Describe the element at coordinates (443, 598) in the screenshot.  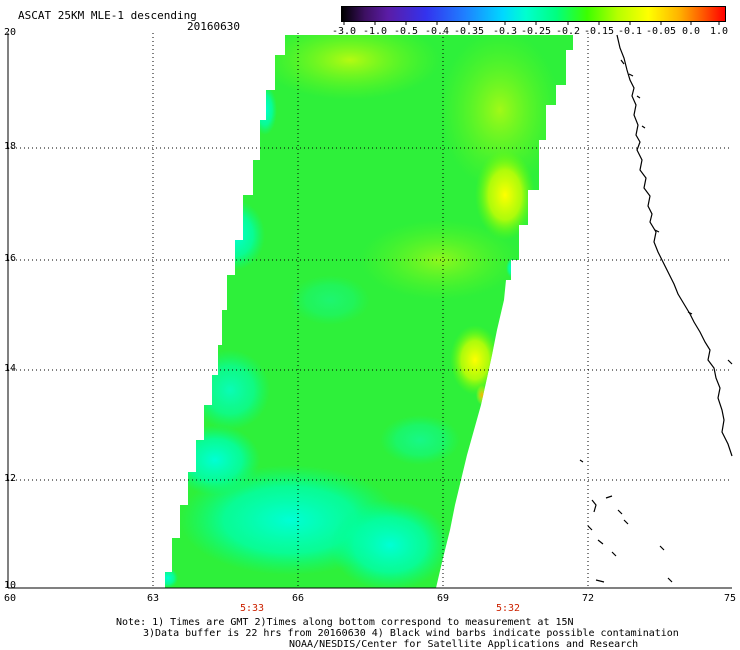
I see `lon-label: 69` at that location.